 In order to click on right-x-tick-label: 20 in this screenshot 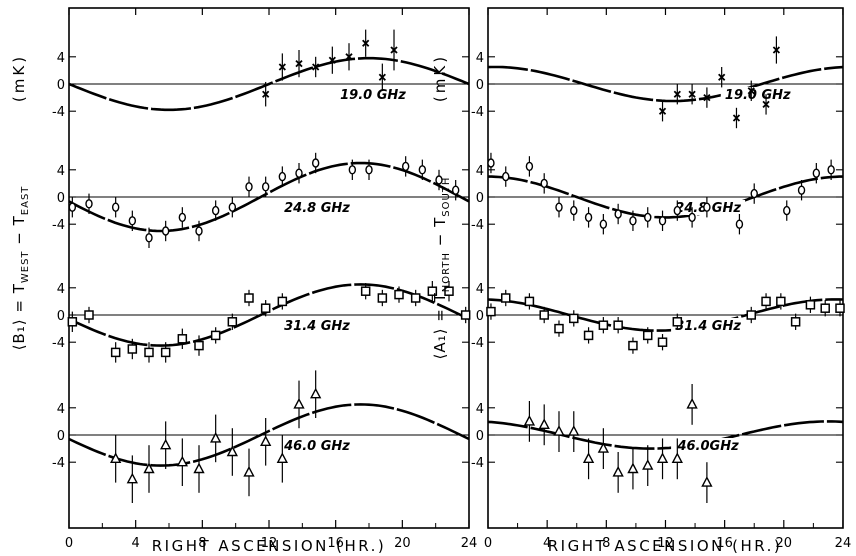, I will do `click(784, 543)`.